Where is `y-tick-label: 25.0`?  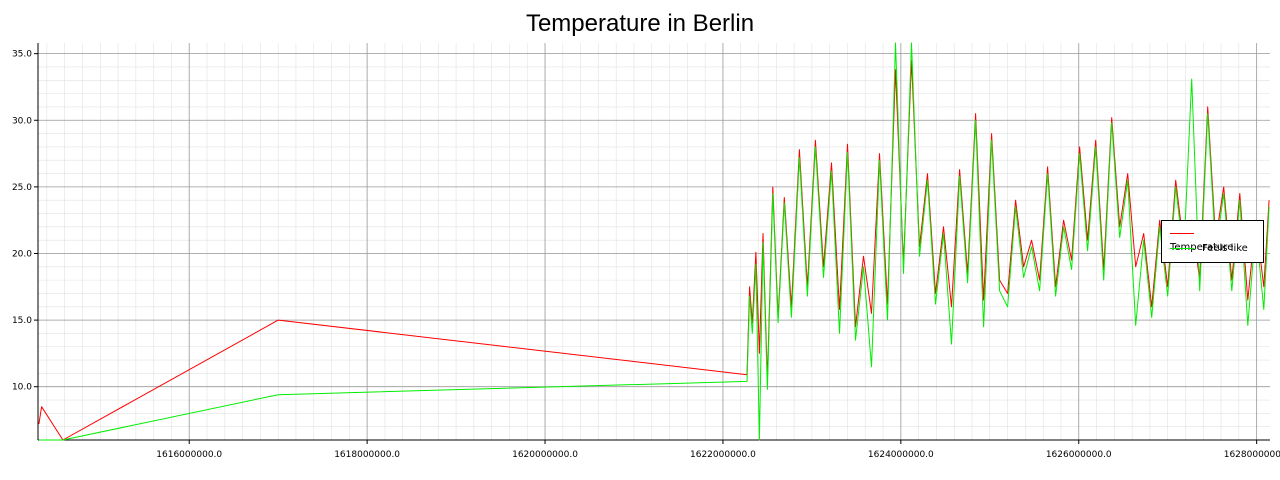
y-tick-label: 25.0 is located at coordinates (22, 188).